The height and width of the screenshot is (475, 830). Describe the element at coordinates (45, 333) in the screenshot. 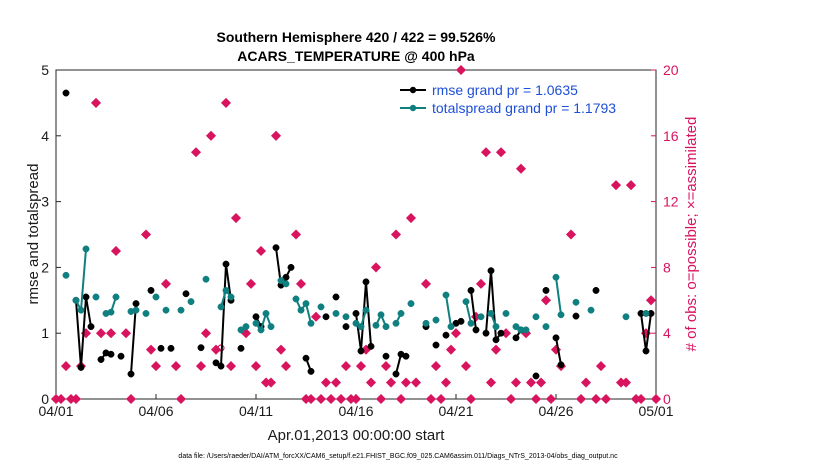

I see `y-left-tick-label: 1` at that location.